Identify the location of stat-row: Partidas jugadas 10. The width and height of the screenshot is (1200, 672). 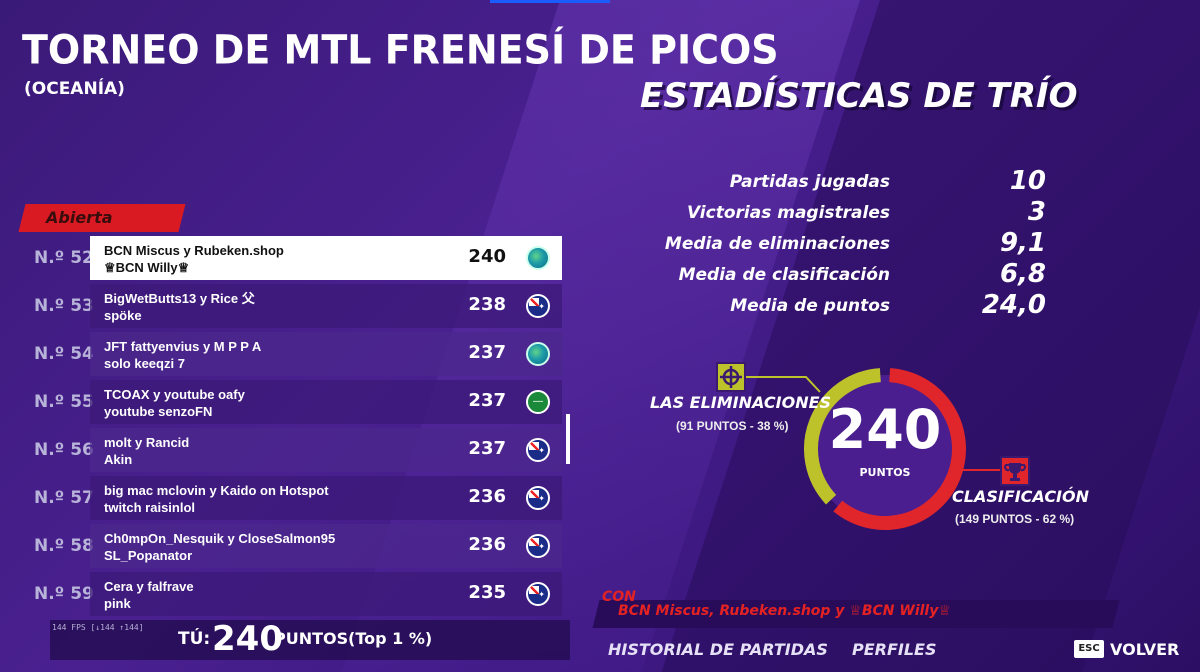
(880, 181).